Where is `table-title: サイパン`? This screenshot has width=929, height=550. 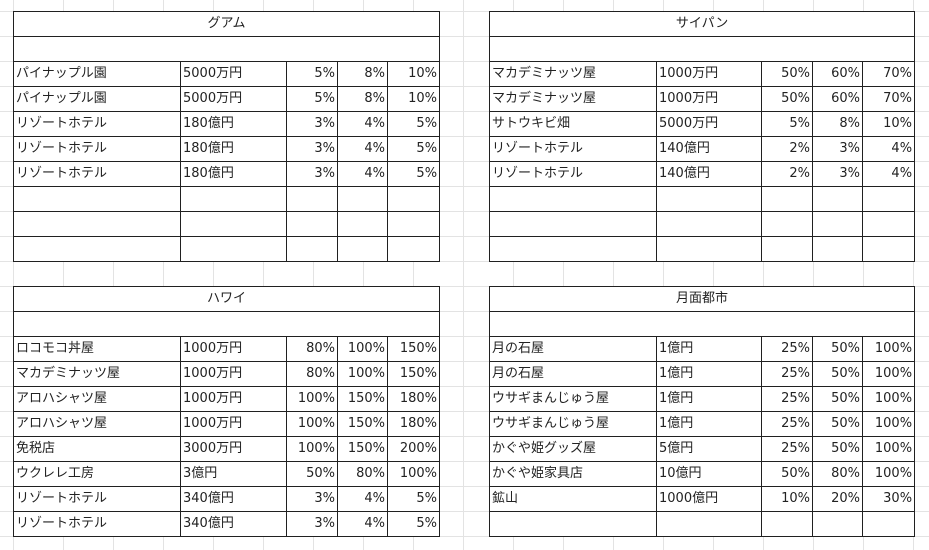 table-title: サイパン is located at coordinates (702, 24).